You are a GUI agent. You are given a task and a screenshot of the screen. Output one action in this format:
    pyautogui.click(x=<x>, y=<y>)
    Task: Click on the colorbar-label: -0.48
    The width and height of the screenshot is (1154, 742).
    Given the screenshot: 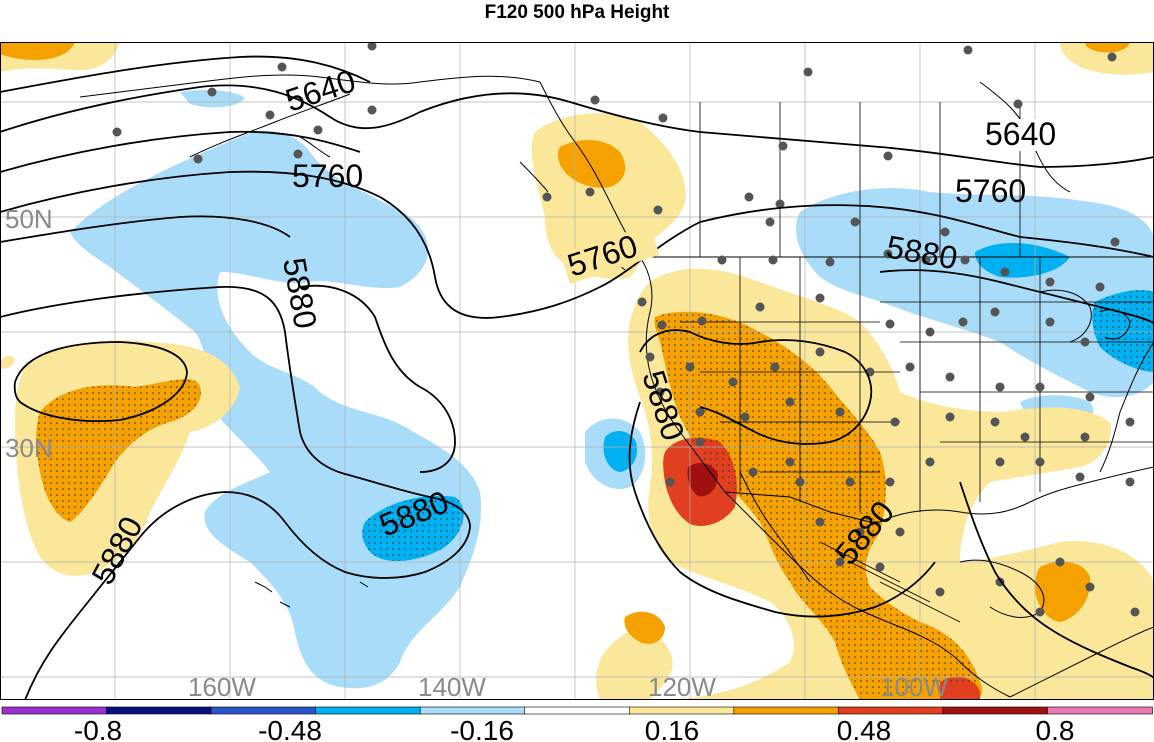 What is the action you would take?
    pyautogui.click(x=290, y=728)
    